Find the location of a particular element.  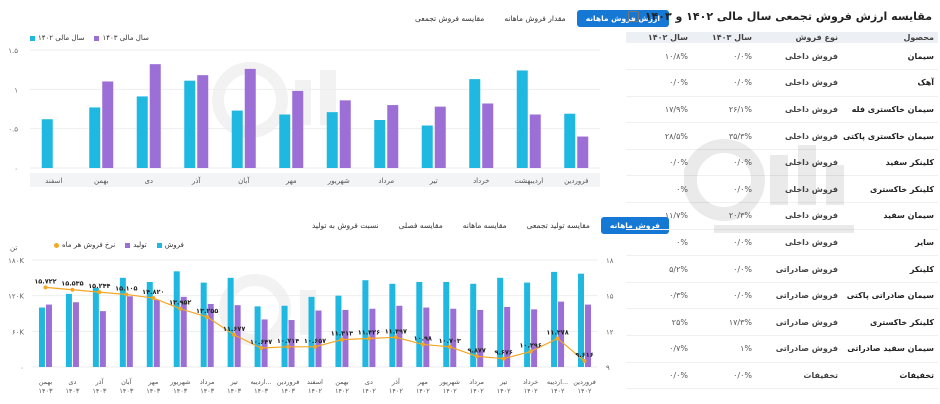

legend-item-1403: سال مالی ۱۴۰۳ is located at coordinates (121, 38).